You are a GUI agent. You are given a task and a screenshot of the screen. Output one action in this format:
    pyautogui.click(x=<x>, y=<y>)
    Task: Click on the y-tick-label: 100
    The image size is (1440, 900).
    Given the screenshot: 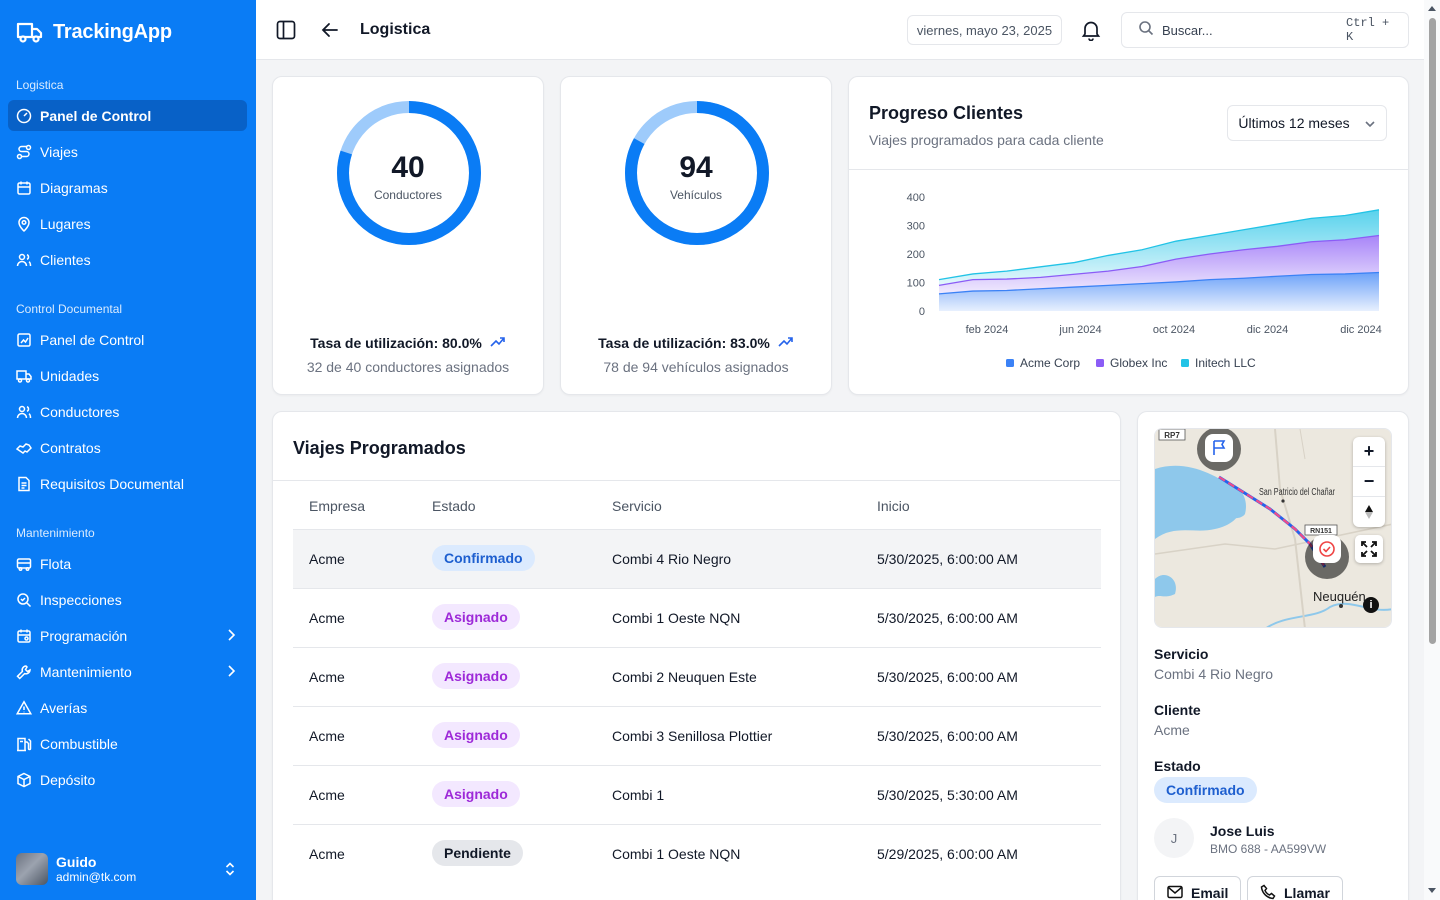 What is the action you would take?
    pyautogui.click(x=916, y=284)
    